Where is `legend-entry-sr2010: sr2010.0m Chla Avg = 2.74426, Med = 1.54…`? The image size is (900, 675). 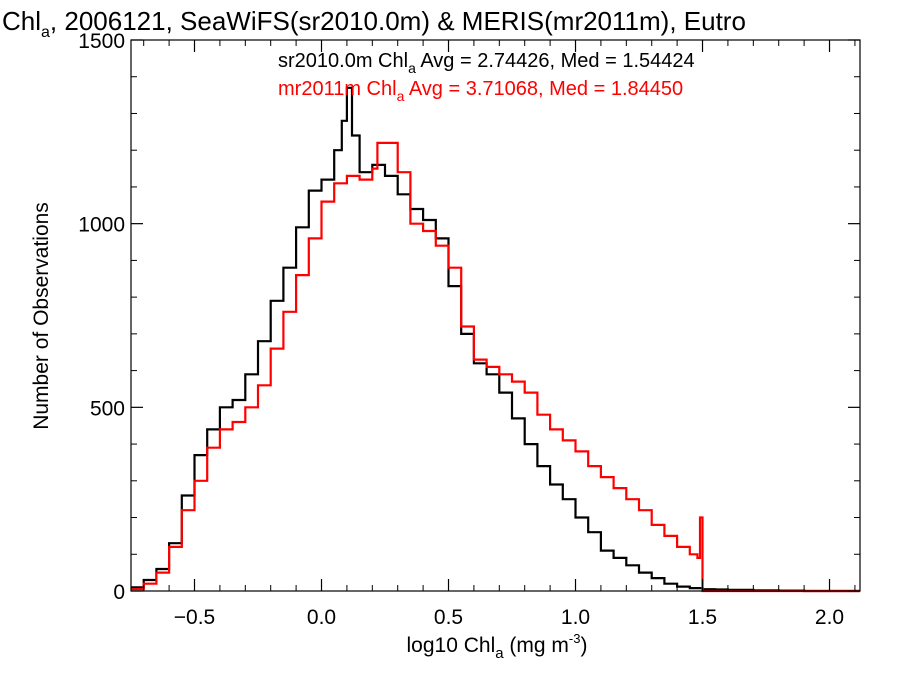
legend-entry-sr2010: sr2010.0m Chla Avg = 2.74426, Med = 1.54… is located at coordinates (486, 63).